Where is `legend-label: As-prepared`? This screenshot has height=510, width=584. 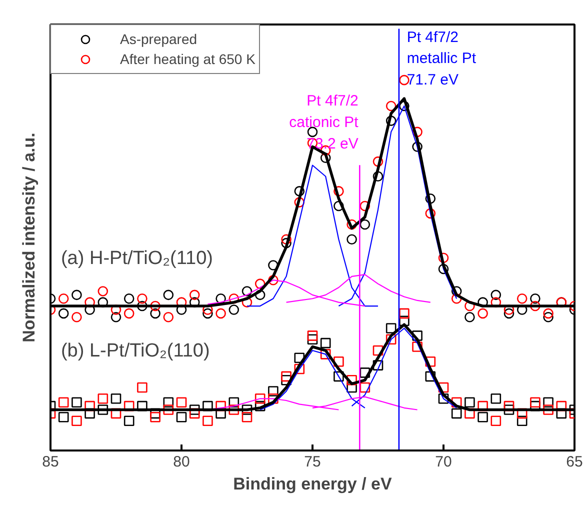 legend-label: As-prepared is located at coordinates (159, 39).